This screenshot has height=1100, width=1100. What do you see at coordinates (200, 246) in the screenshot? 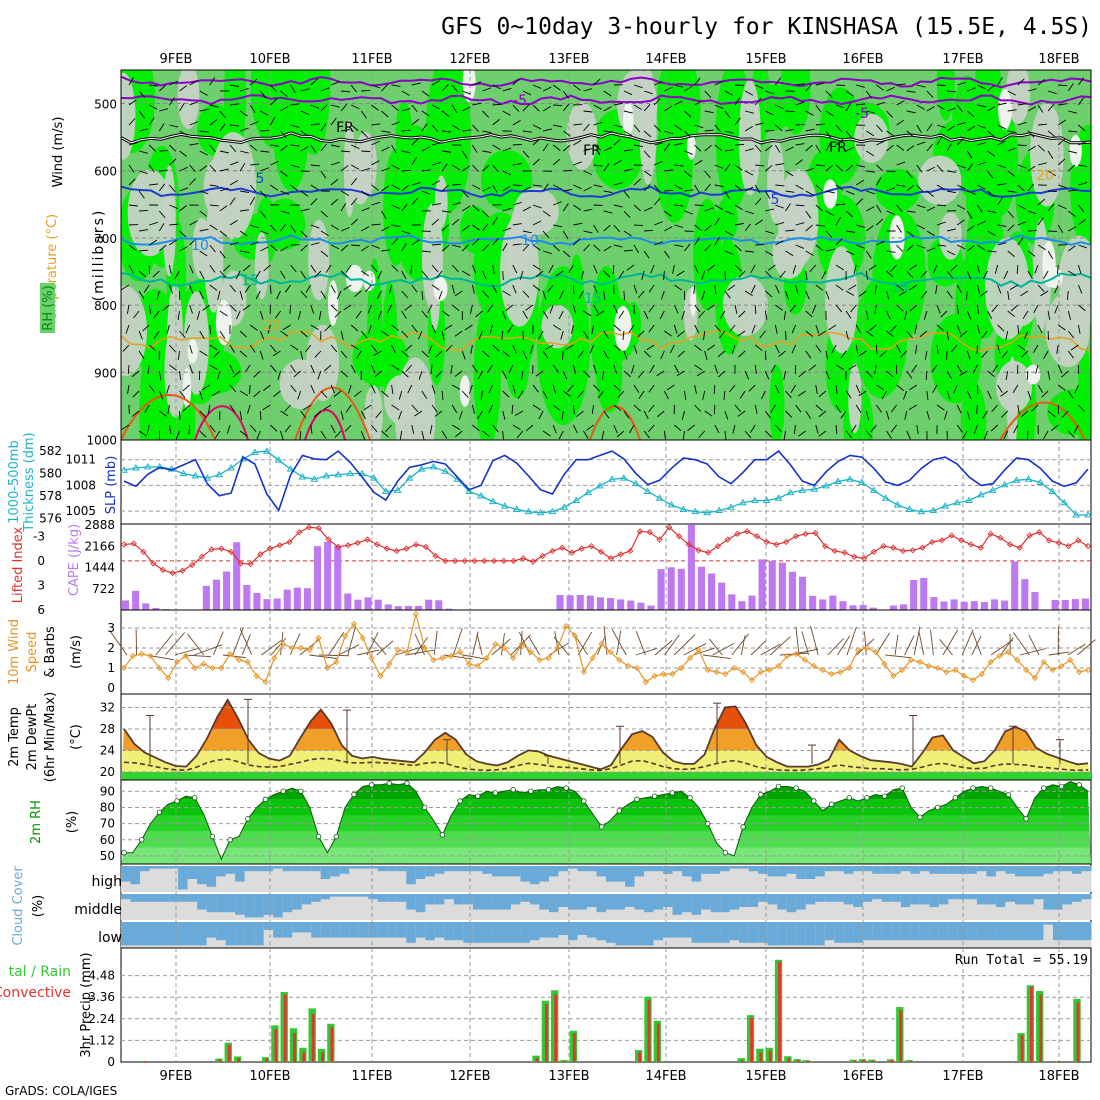
I see `isotherm-label: 10` at bounding box center [200, 246].